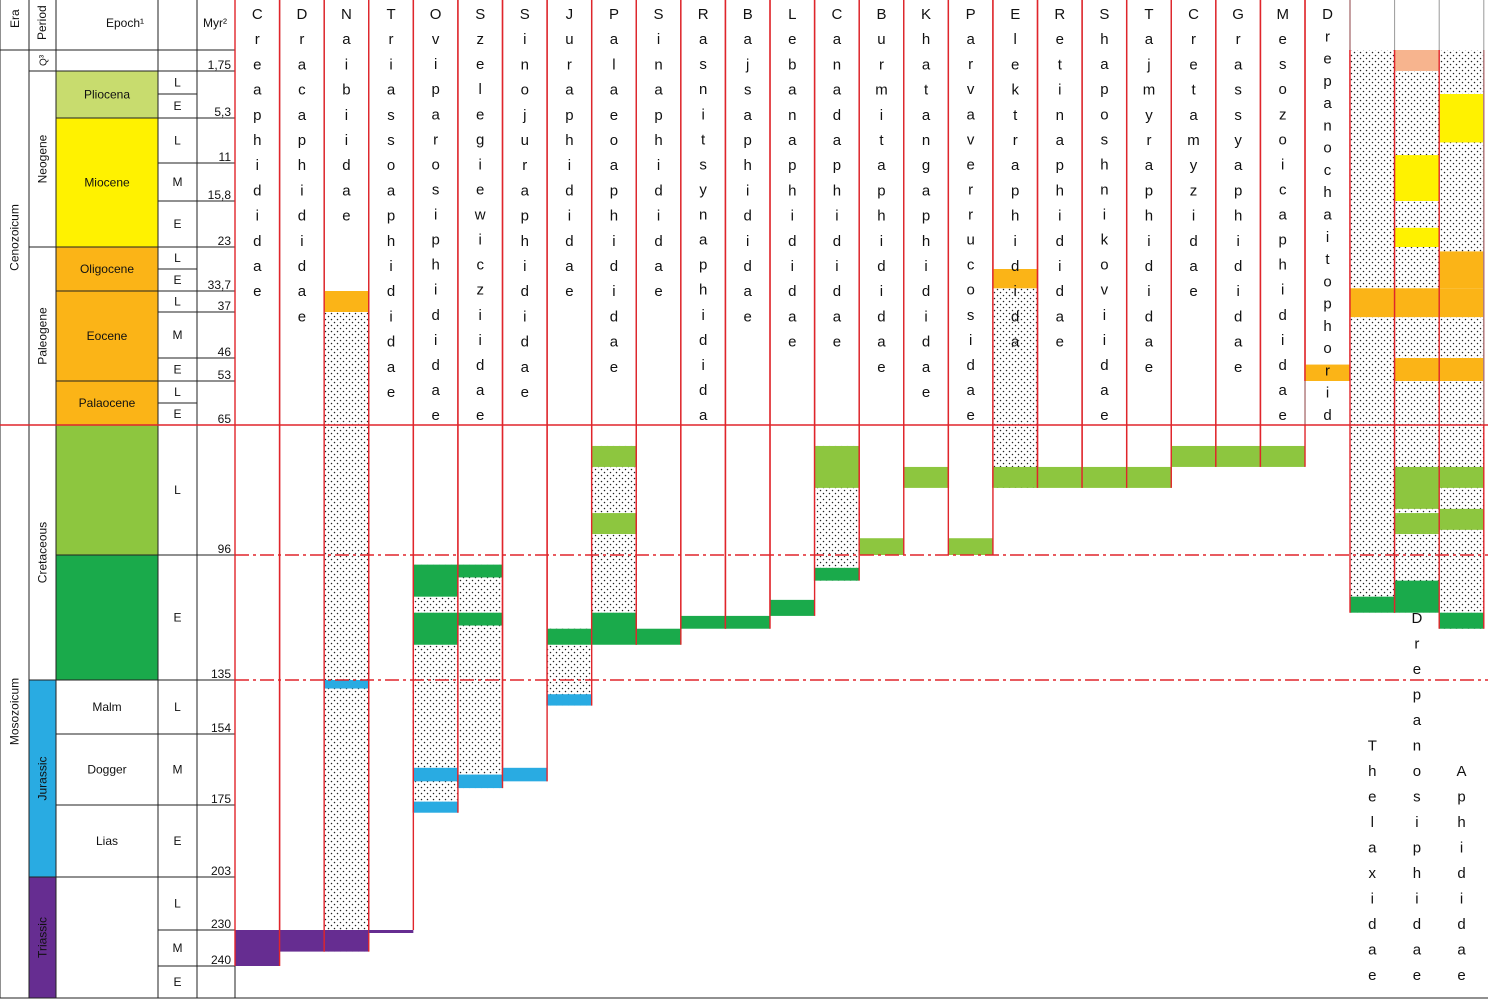 Image resolution: width=1488 pixels, height=1007 pixels. Describe the element at coordinates (221, 960) in the screenshot. I see `myr-tick-label: 240` at that location.